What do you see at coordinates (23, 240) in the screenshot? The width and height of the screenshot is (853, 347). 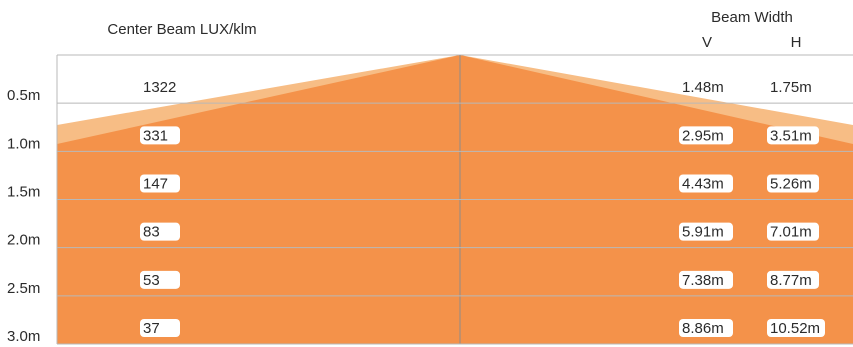 I see `distance-tick-label: 2.0m` at bounding box center [23, 240].